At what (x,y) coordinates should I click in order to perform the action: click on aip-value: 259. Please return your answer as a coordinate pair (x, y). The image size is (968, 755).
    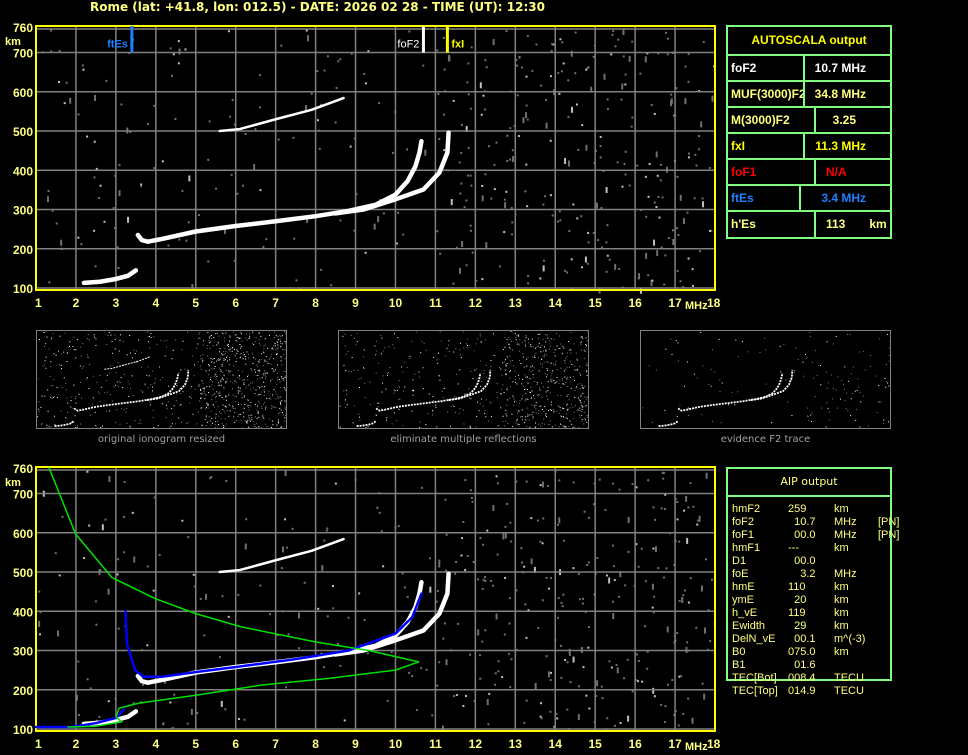
    Looking at the image, I should click on (797, 509).